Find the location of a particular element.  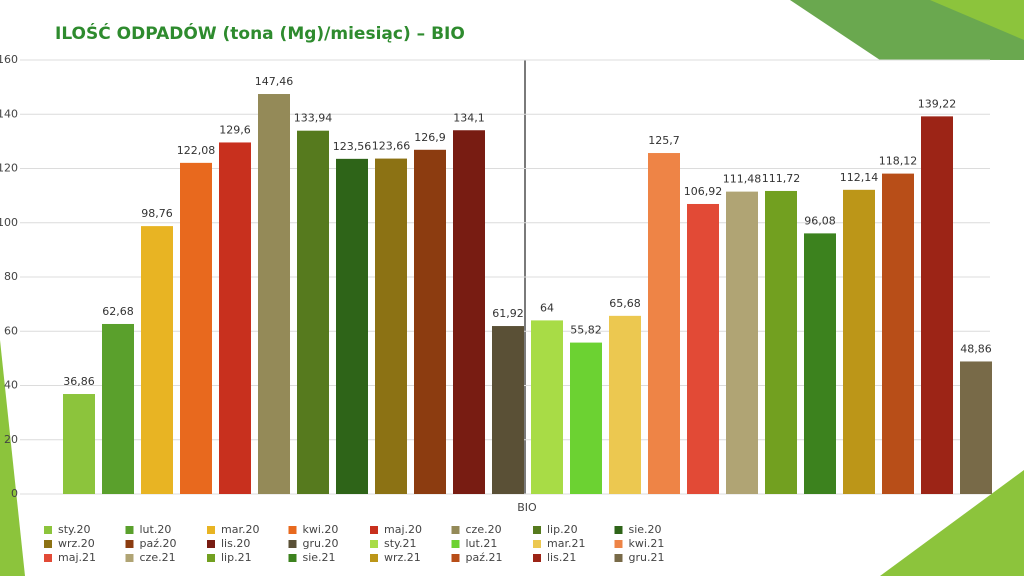

data-label: 129,6 is located at coordinates (235, 129).